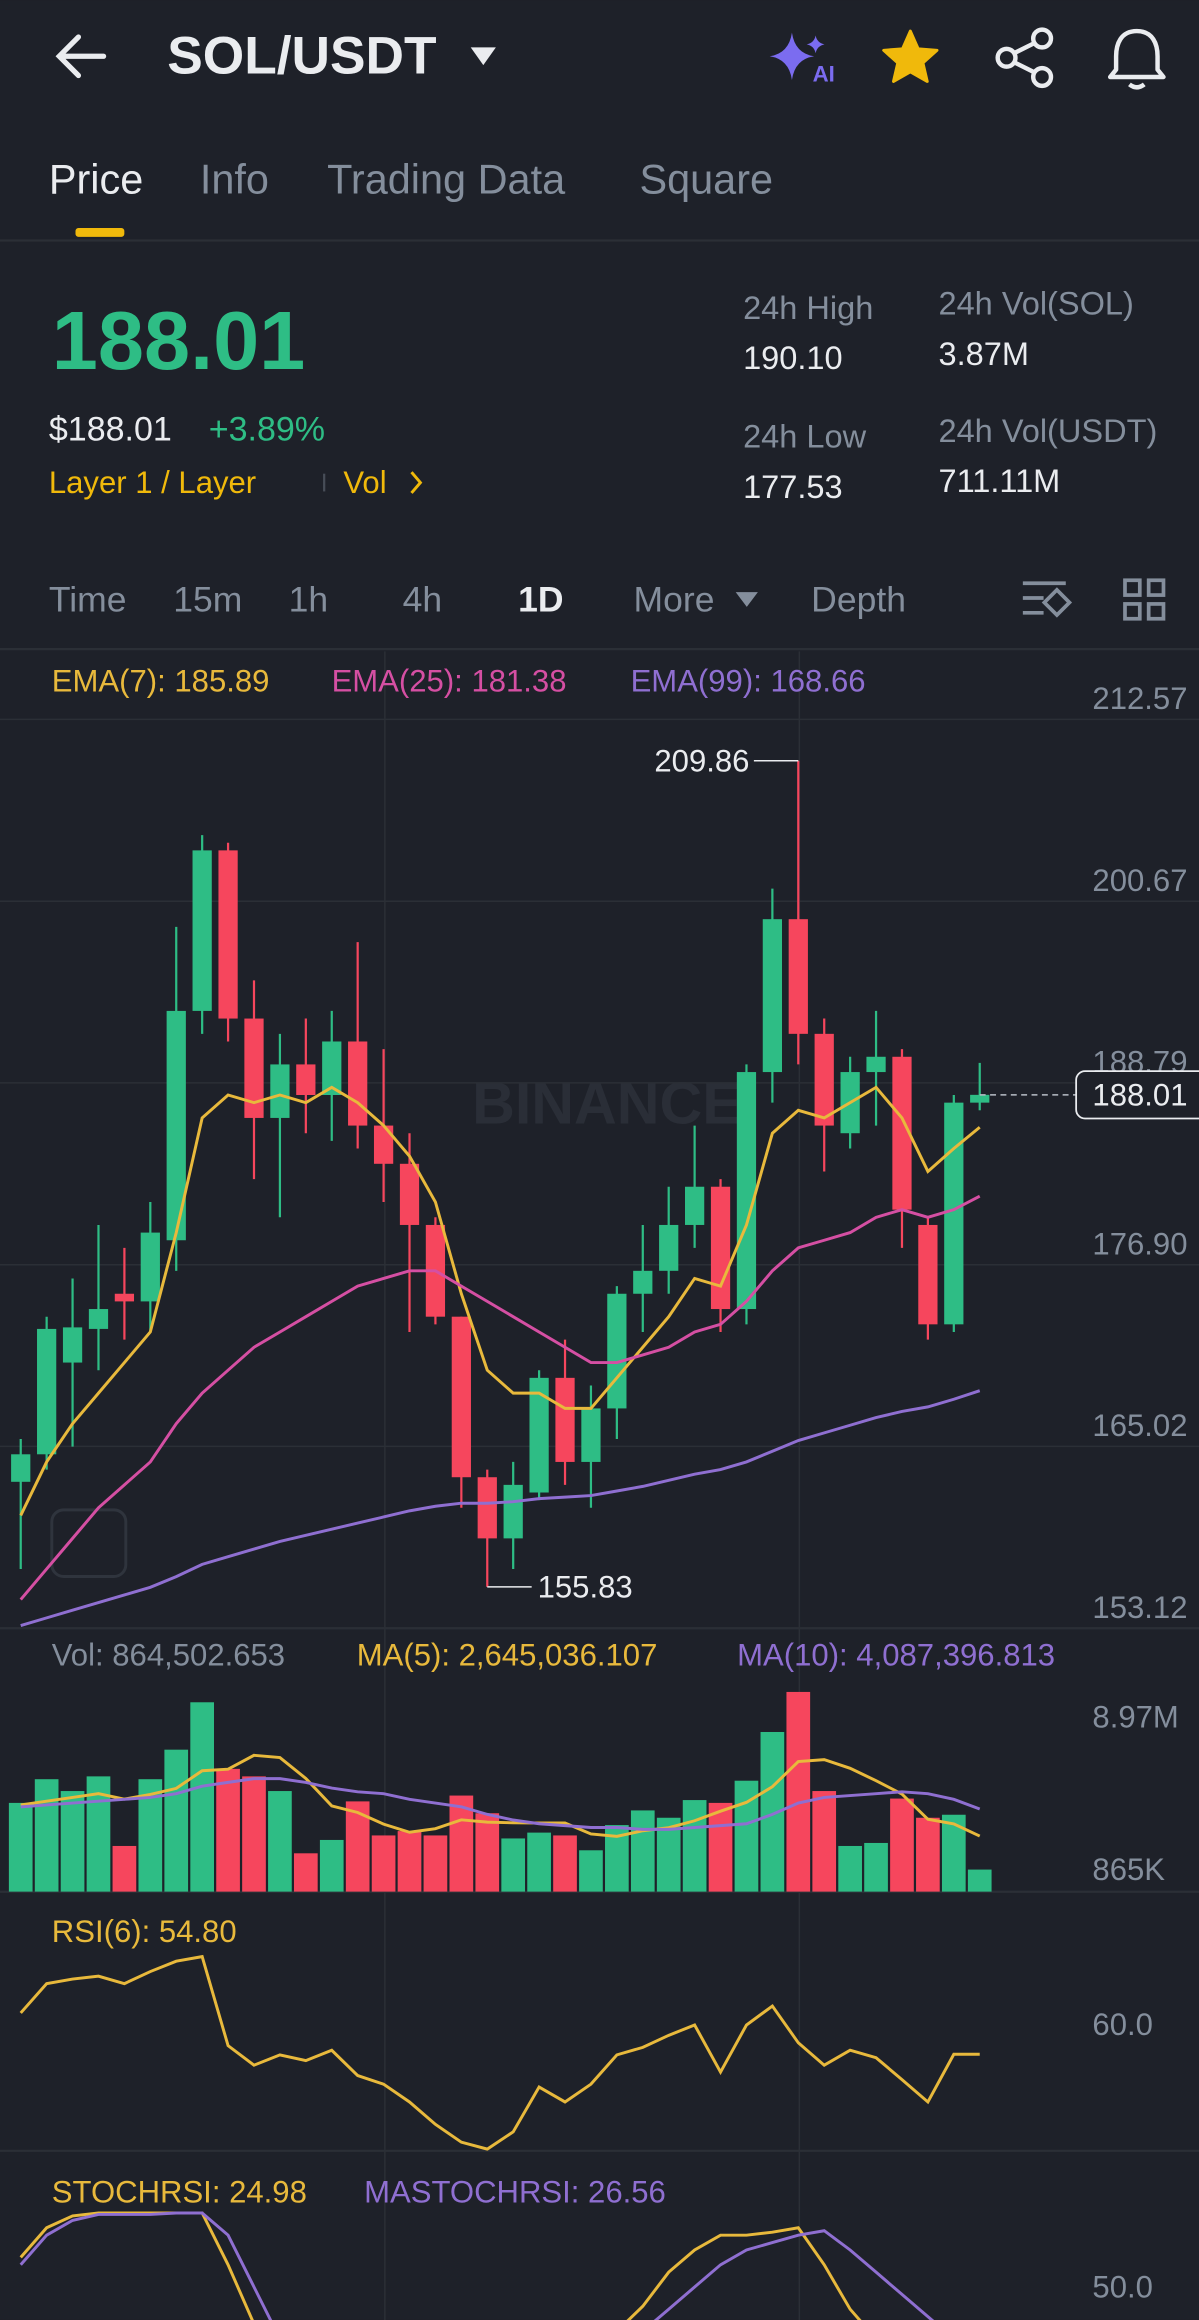 This screenshot has width=1199, height=2320. Describe the element at coordinates (449, 680) in the screenshot. I see `legend-entry: EMA(25): 181.38` at that location.